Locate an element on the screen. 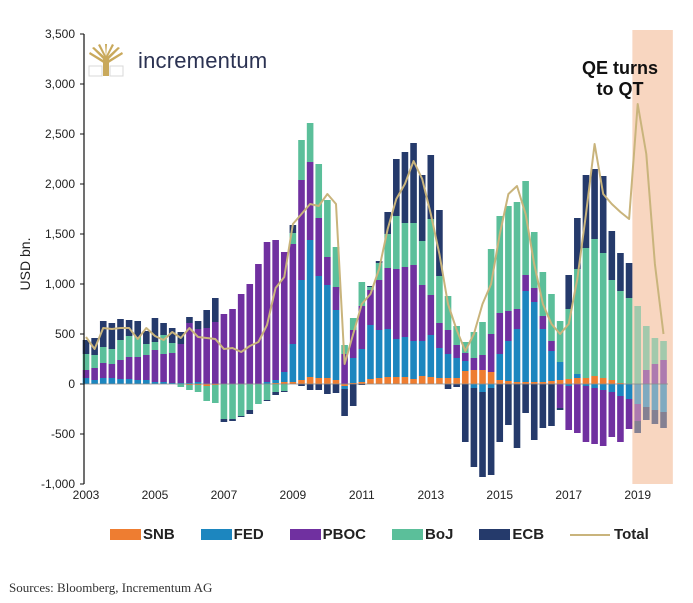  legend-item-snb: SNB is located at coordinates (142, 534).